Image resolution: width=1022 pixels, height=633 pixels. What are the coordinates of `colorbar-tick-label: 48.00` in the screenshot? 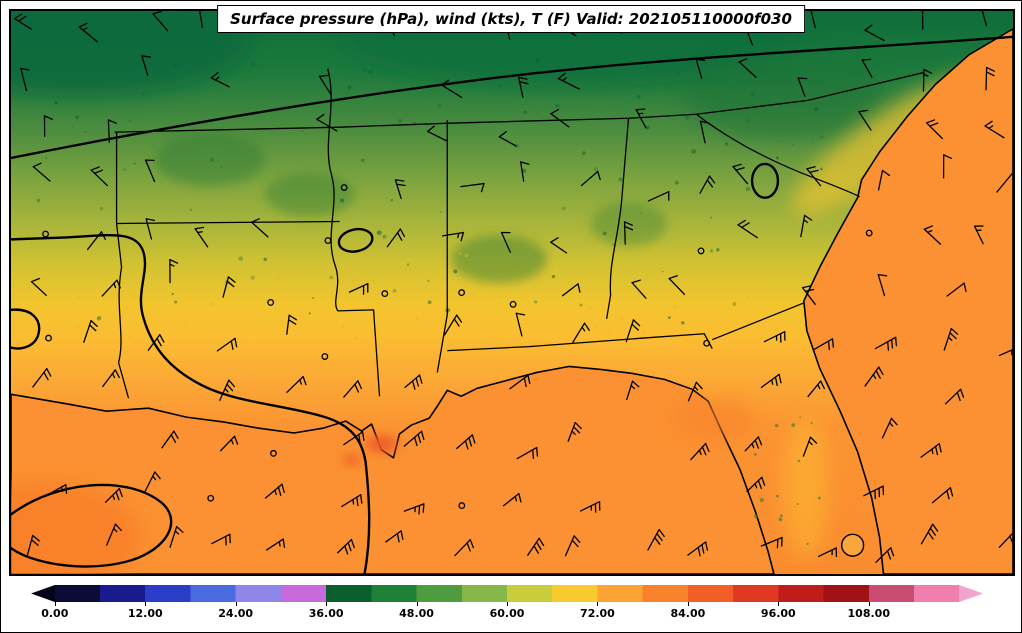 It's located at (416, 613).